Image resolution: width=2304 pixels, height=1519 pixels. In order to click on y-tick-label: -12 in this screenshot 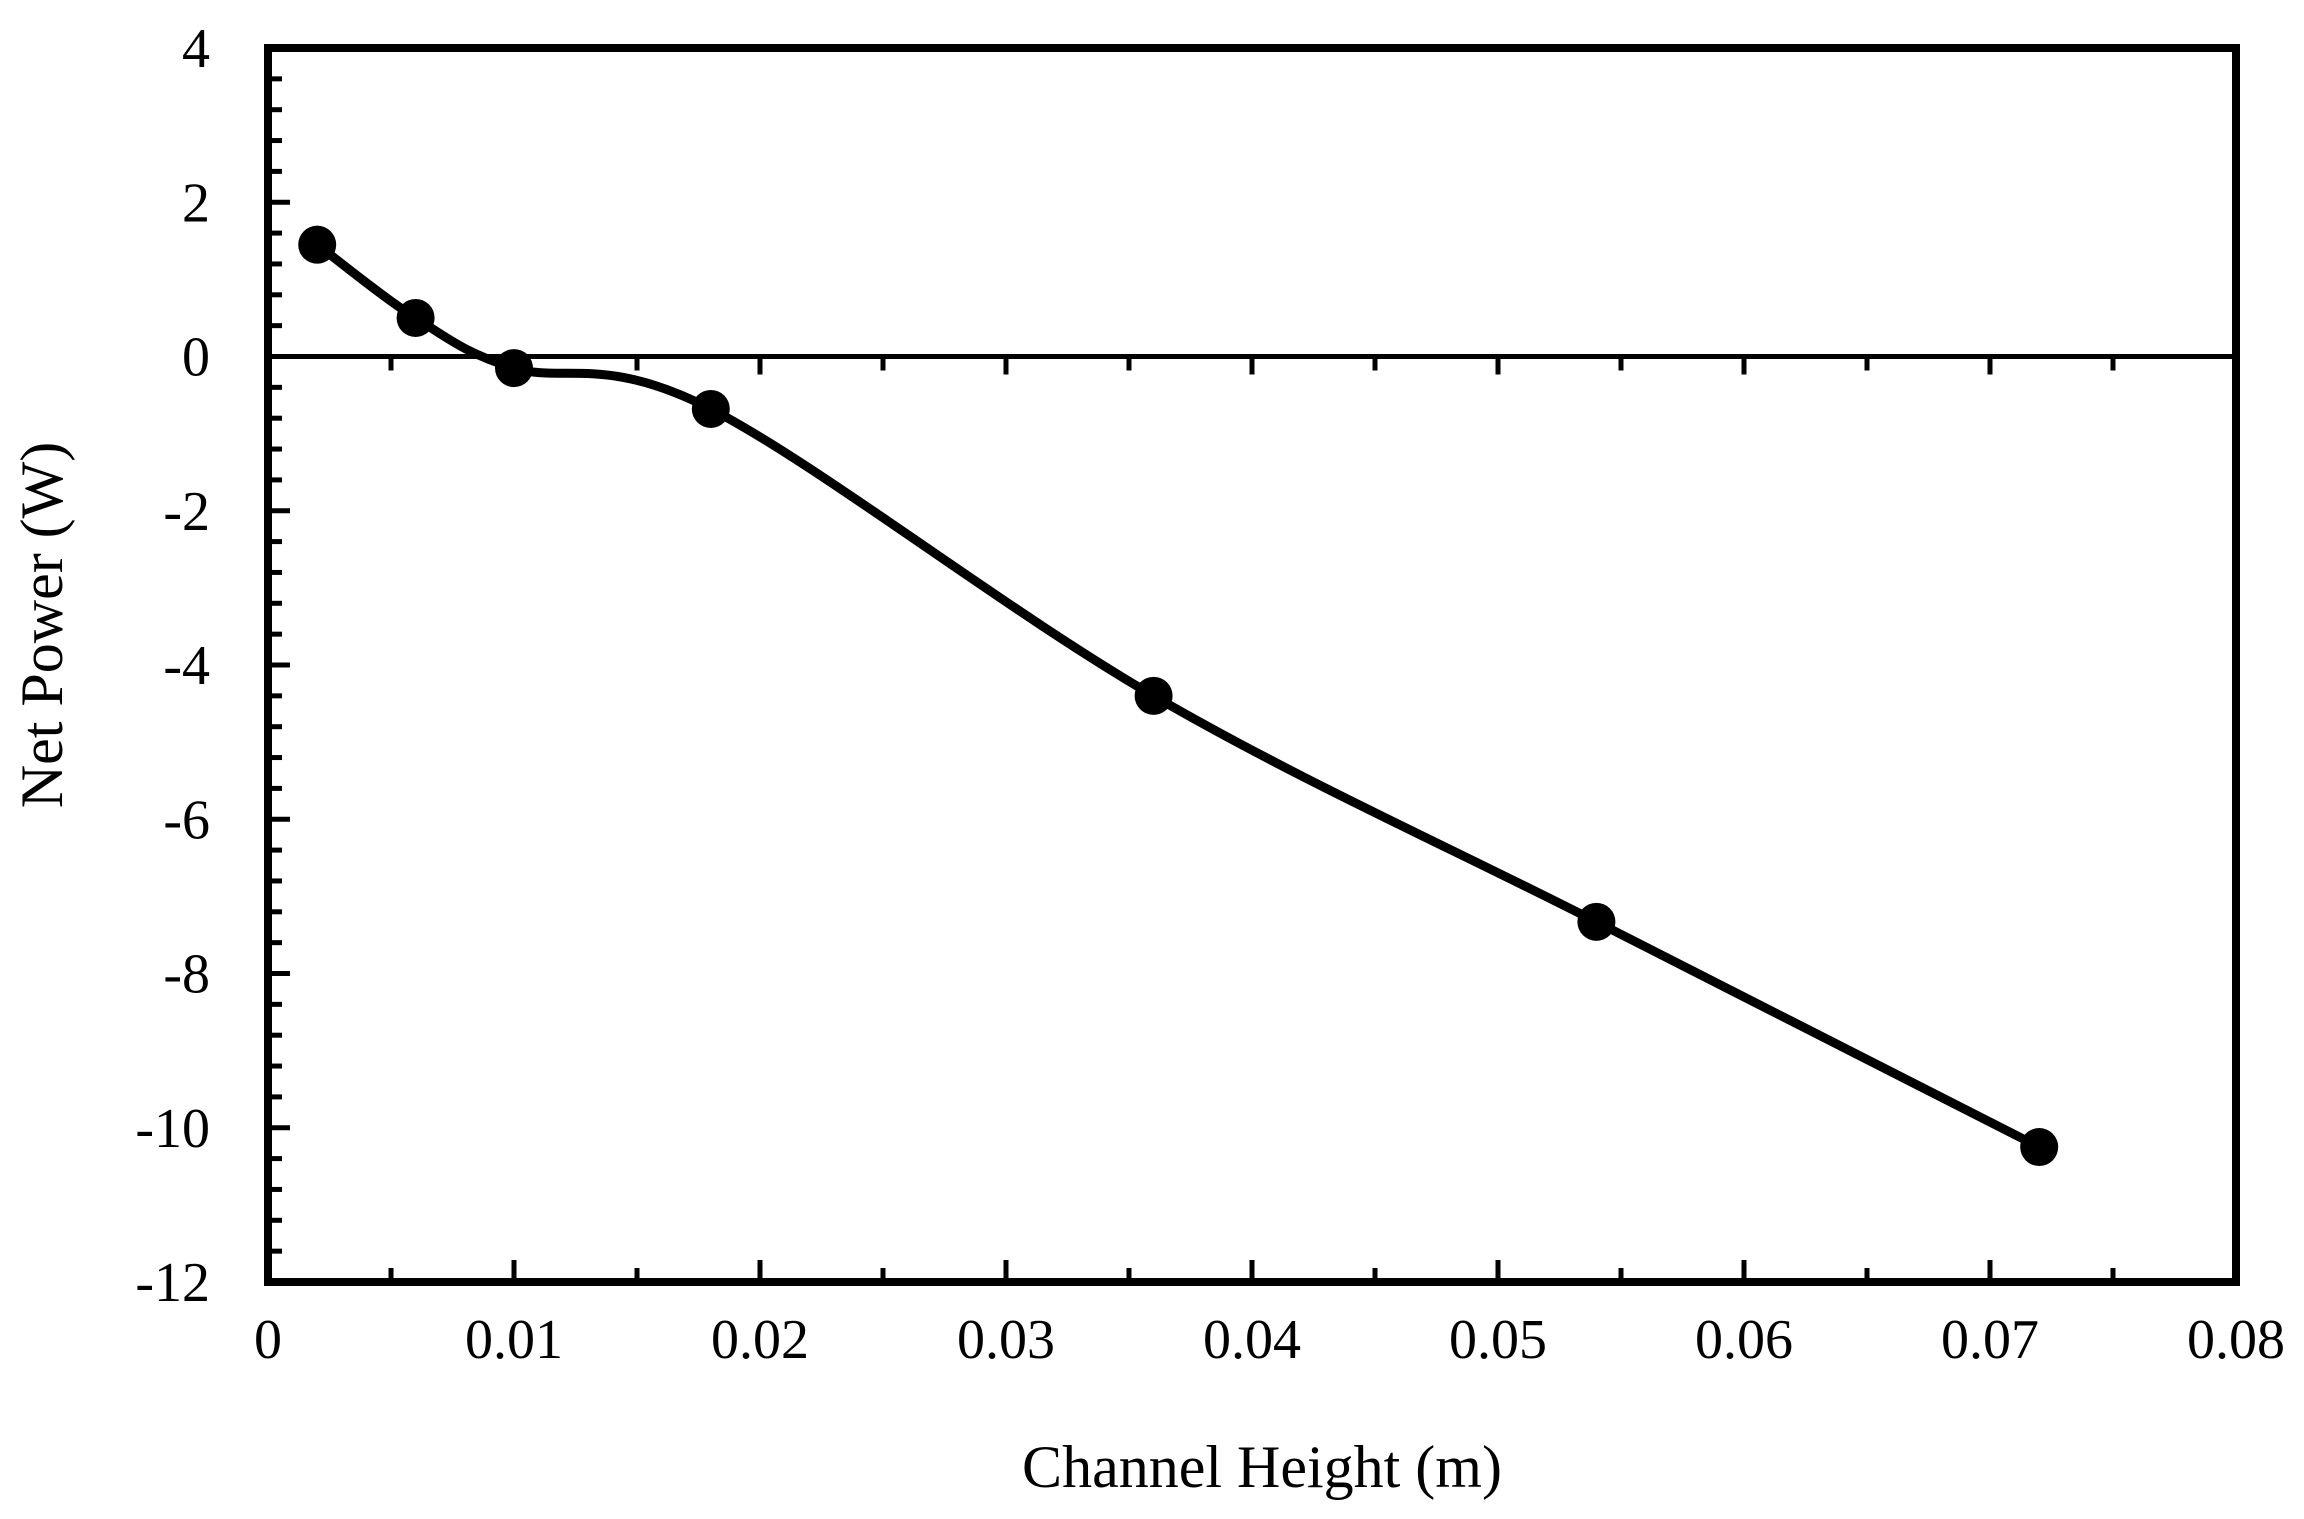, I will do `click(172, 1283)`.